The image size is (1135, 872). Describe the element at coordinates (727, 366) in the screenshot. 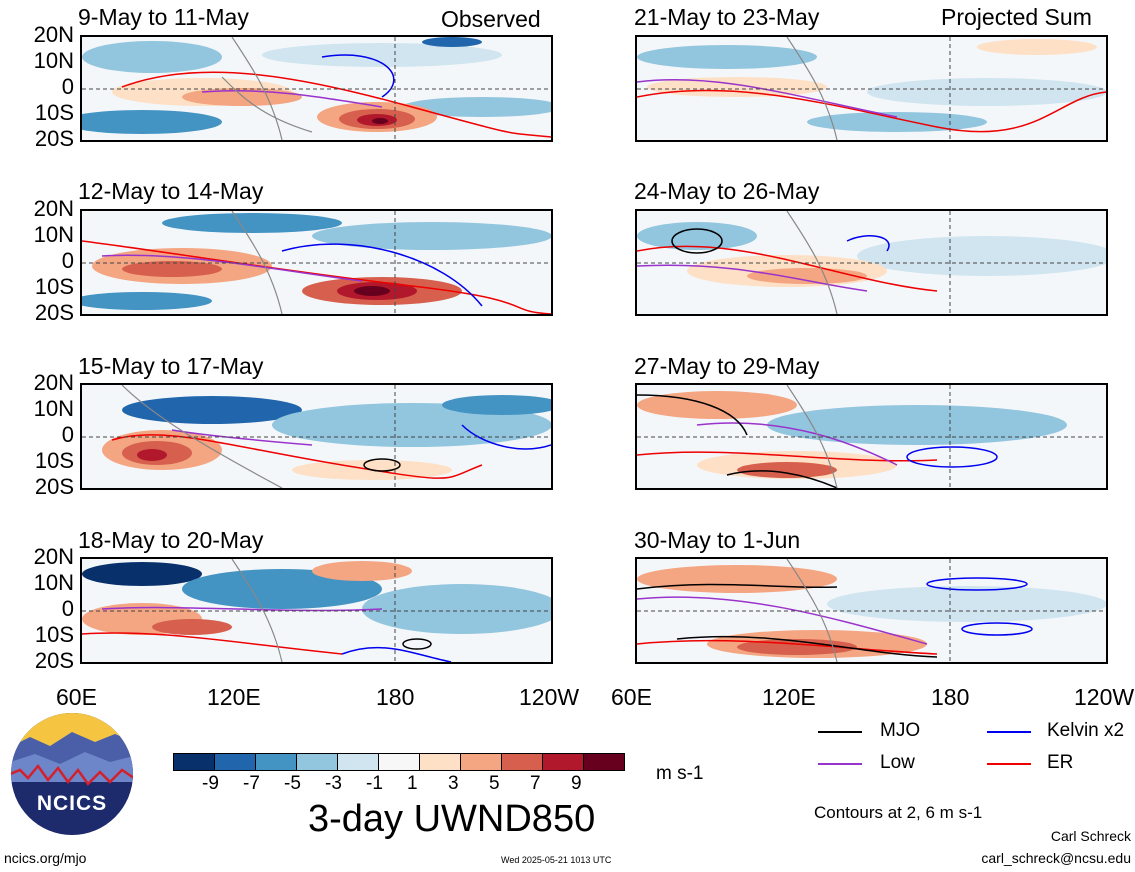

I see `panel-title: 27-May to 29-May` at that location.